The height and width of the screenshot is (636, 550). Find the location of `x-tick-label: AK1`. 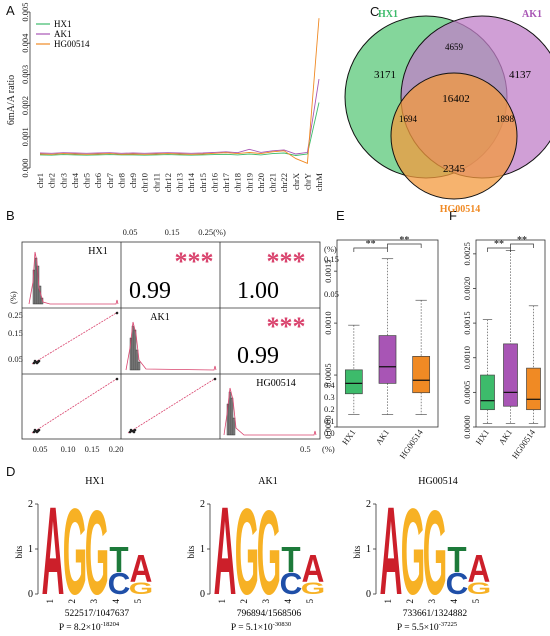

x-tick-label: AK1 is located at coordinates (382, 436).